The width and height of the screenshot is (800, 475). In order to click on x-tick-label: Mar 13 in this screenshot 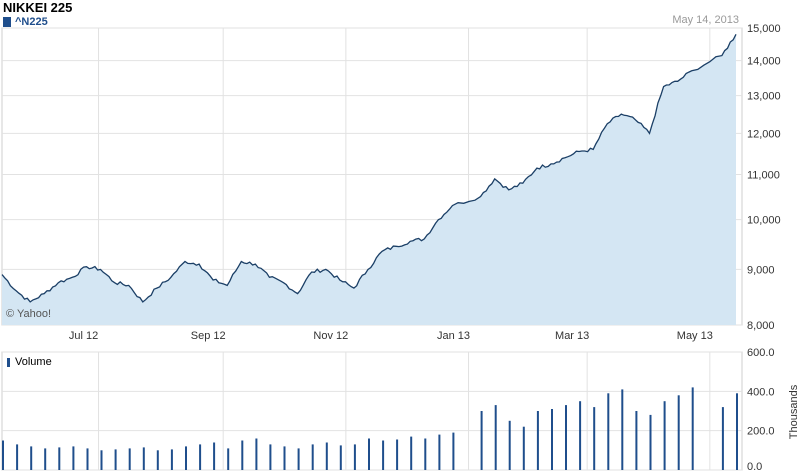, I will do `click(572, 336)`.